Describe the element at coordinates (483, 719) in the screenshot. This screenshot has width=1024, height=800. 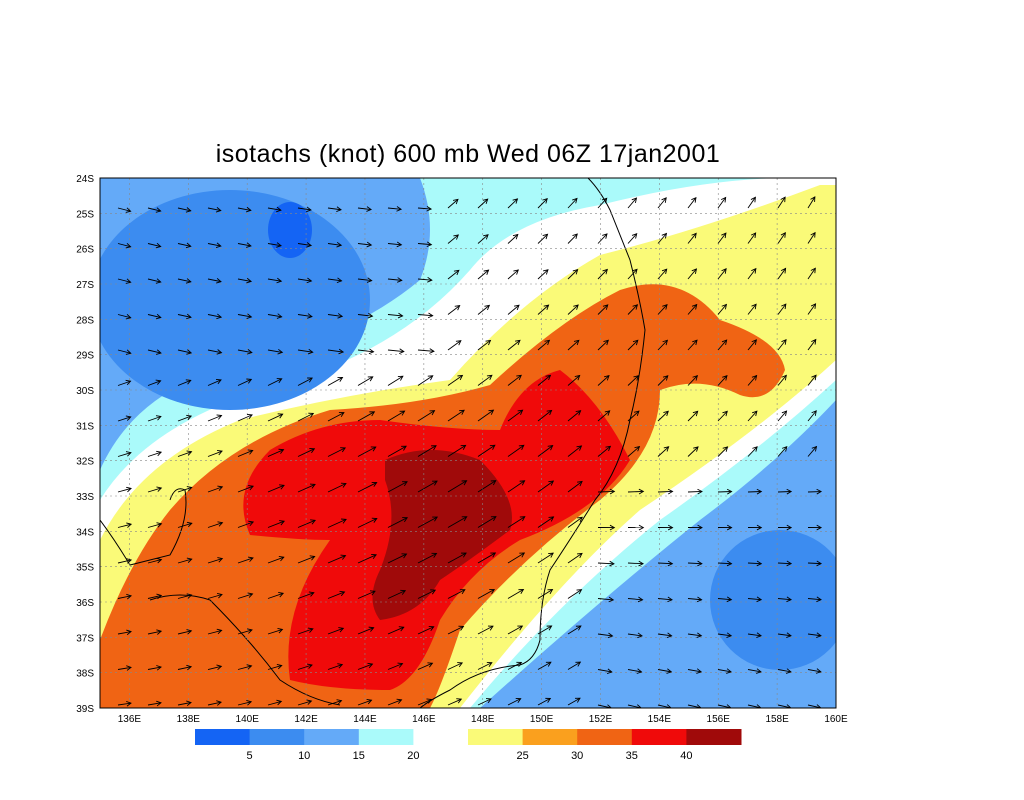
I see `lon-label: 148E` at that location.